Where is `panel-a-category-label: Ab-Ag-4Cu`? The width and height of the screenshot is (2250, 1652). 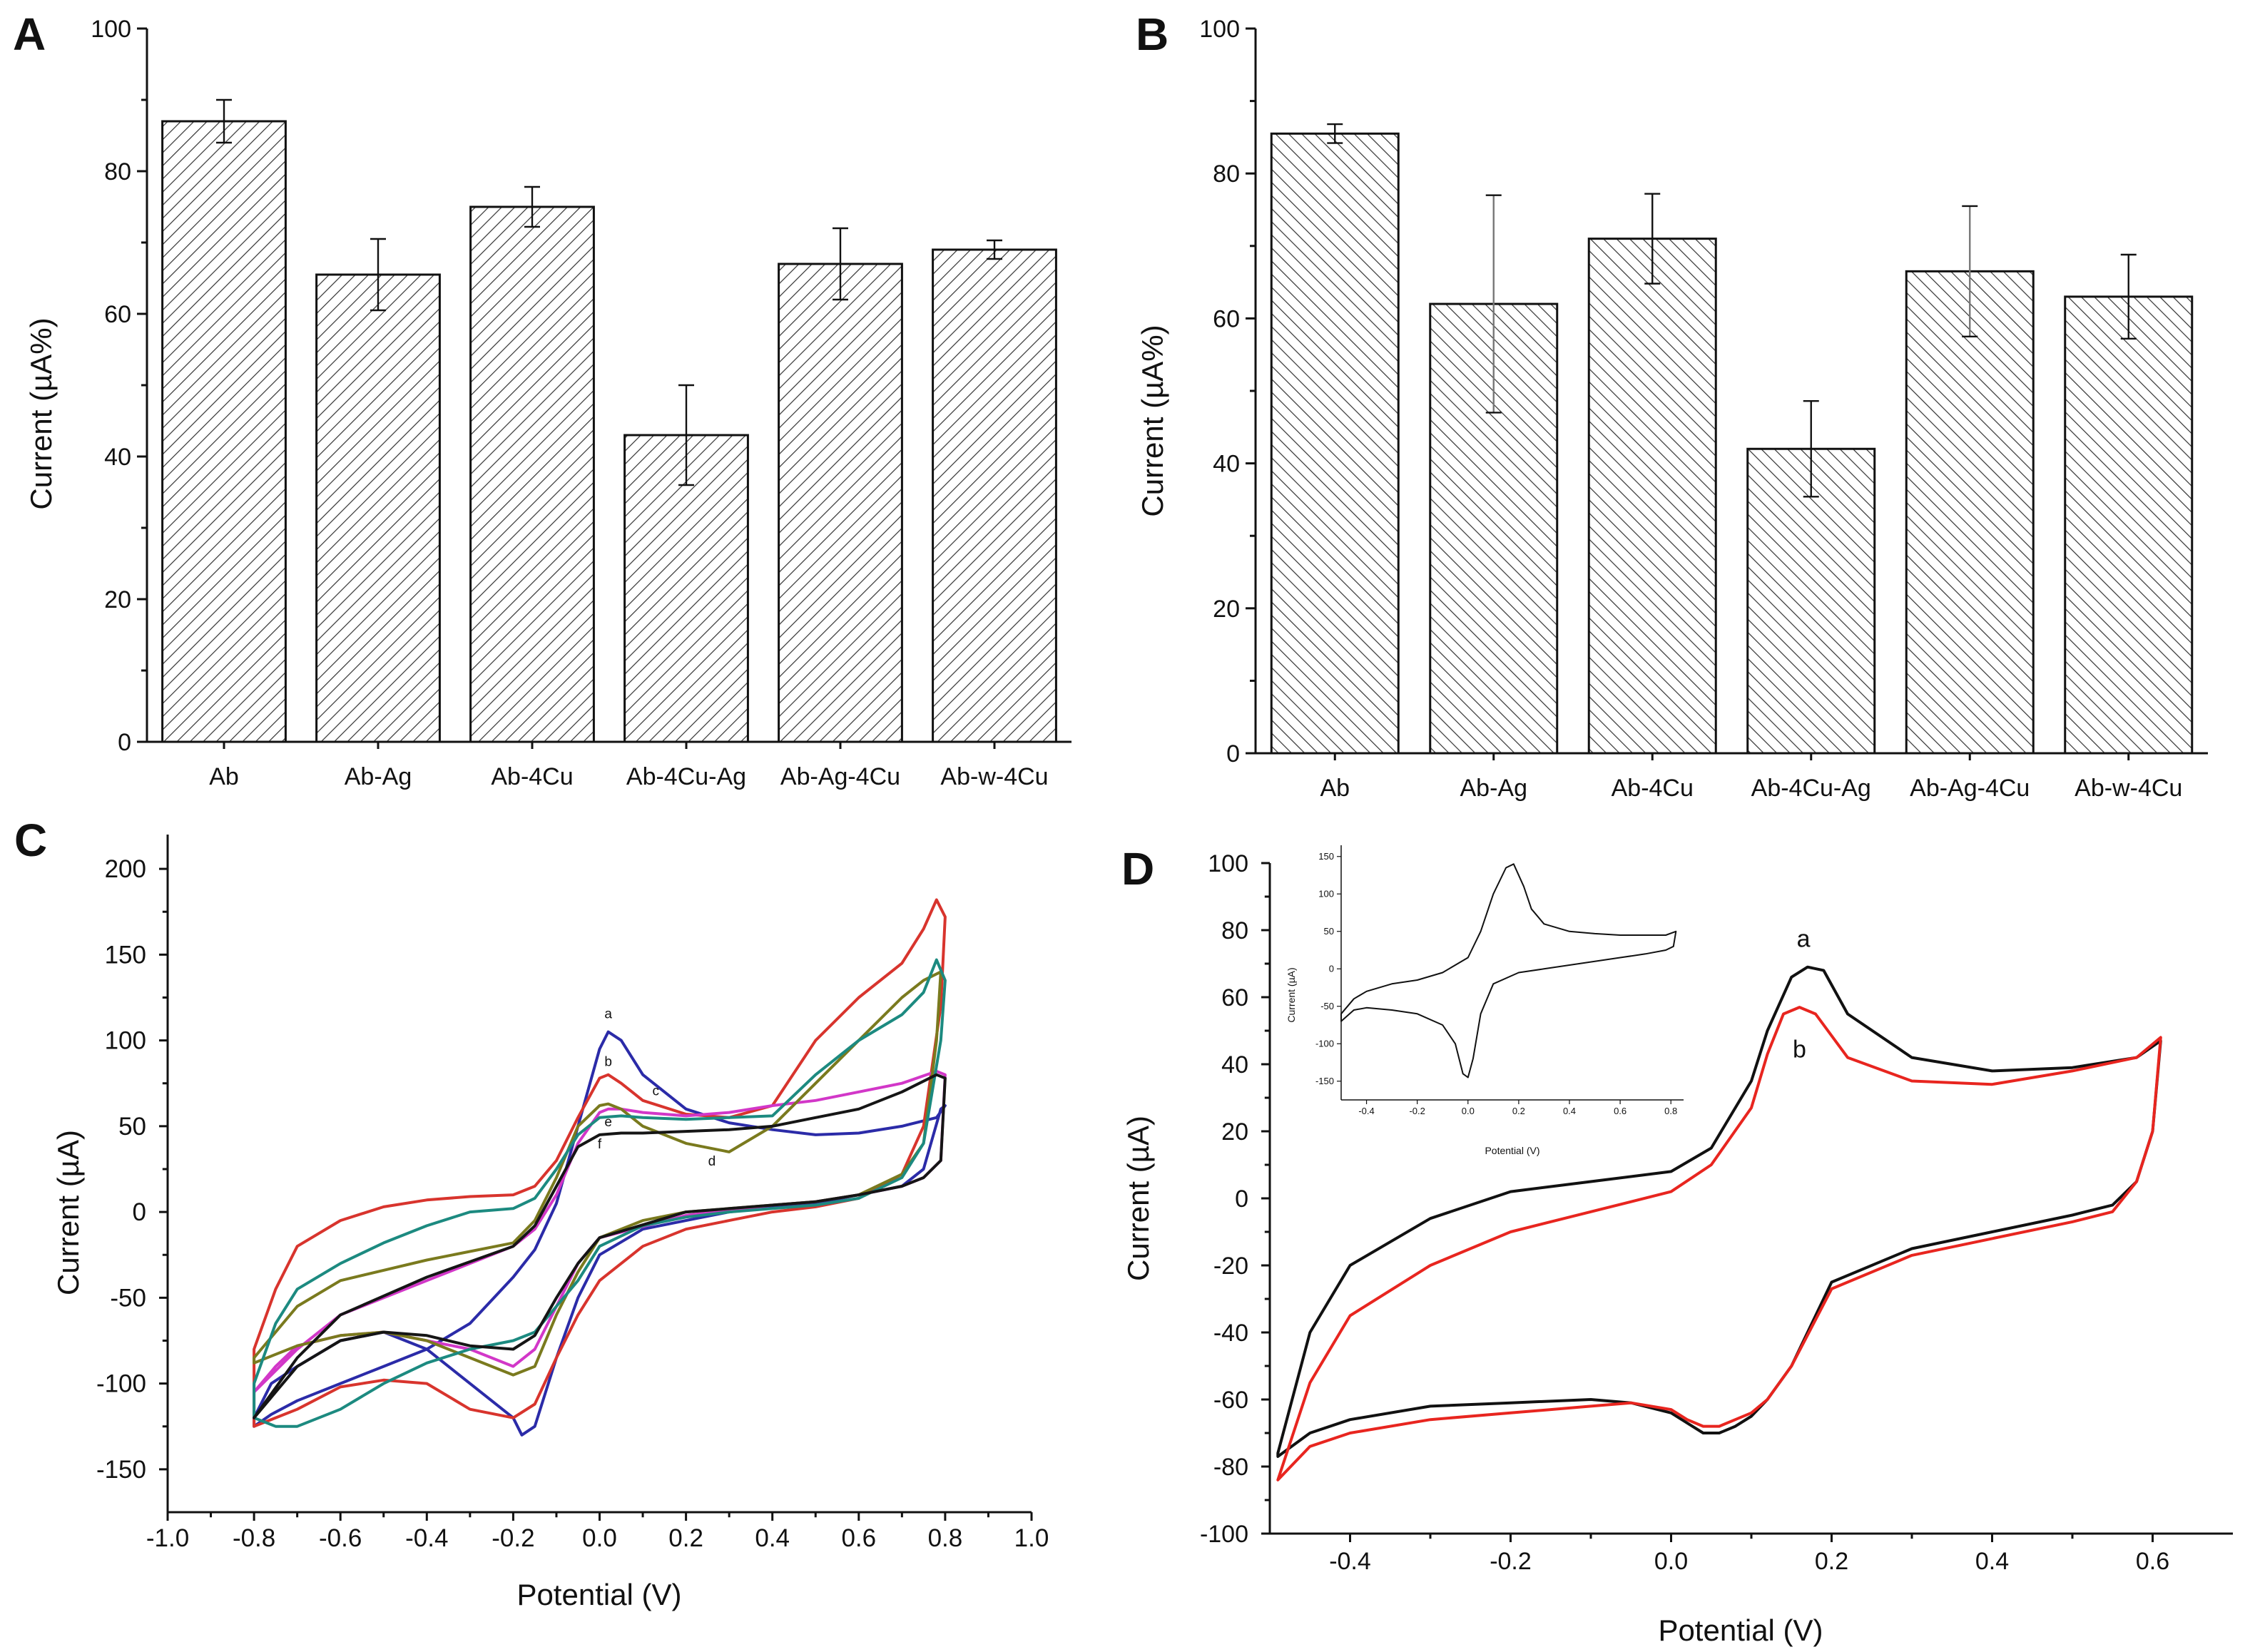
panel-a-category-label: Ab-Ag-4Cu is located at coordinates (840, 776).